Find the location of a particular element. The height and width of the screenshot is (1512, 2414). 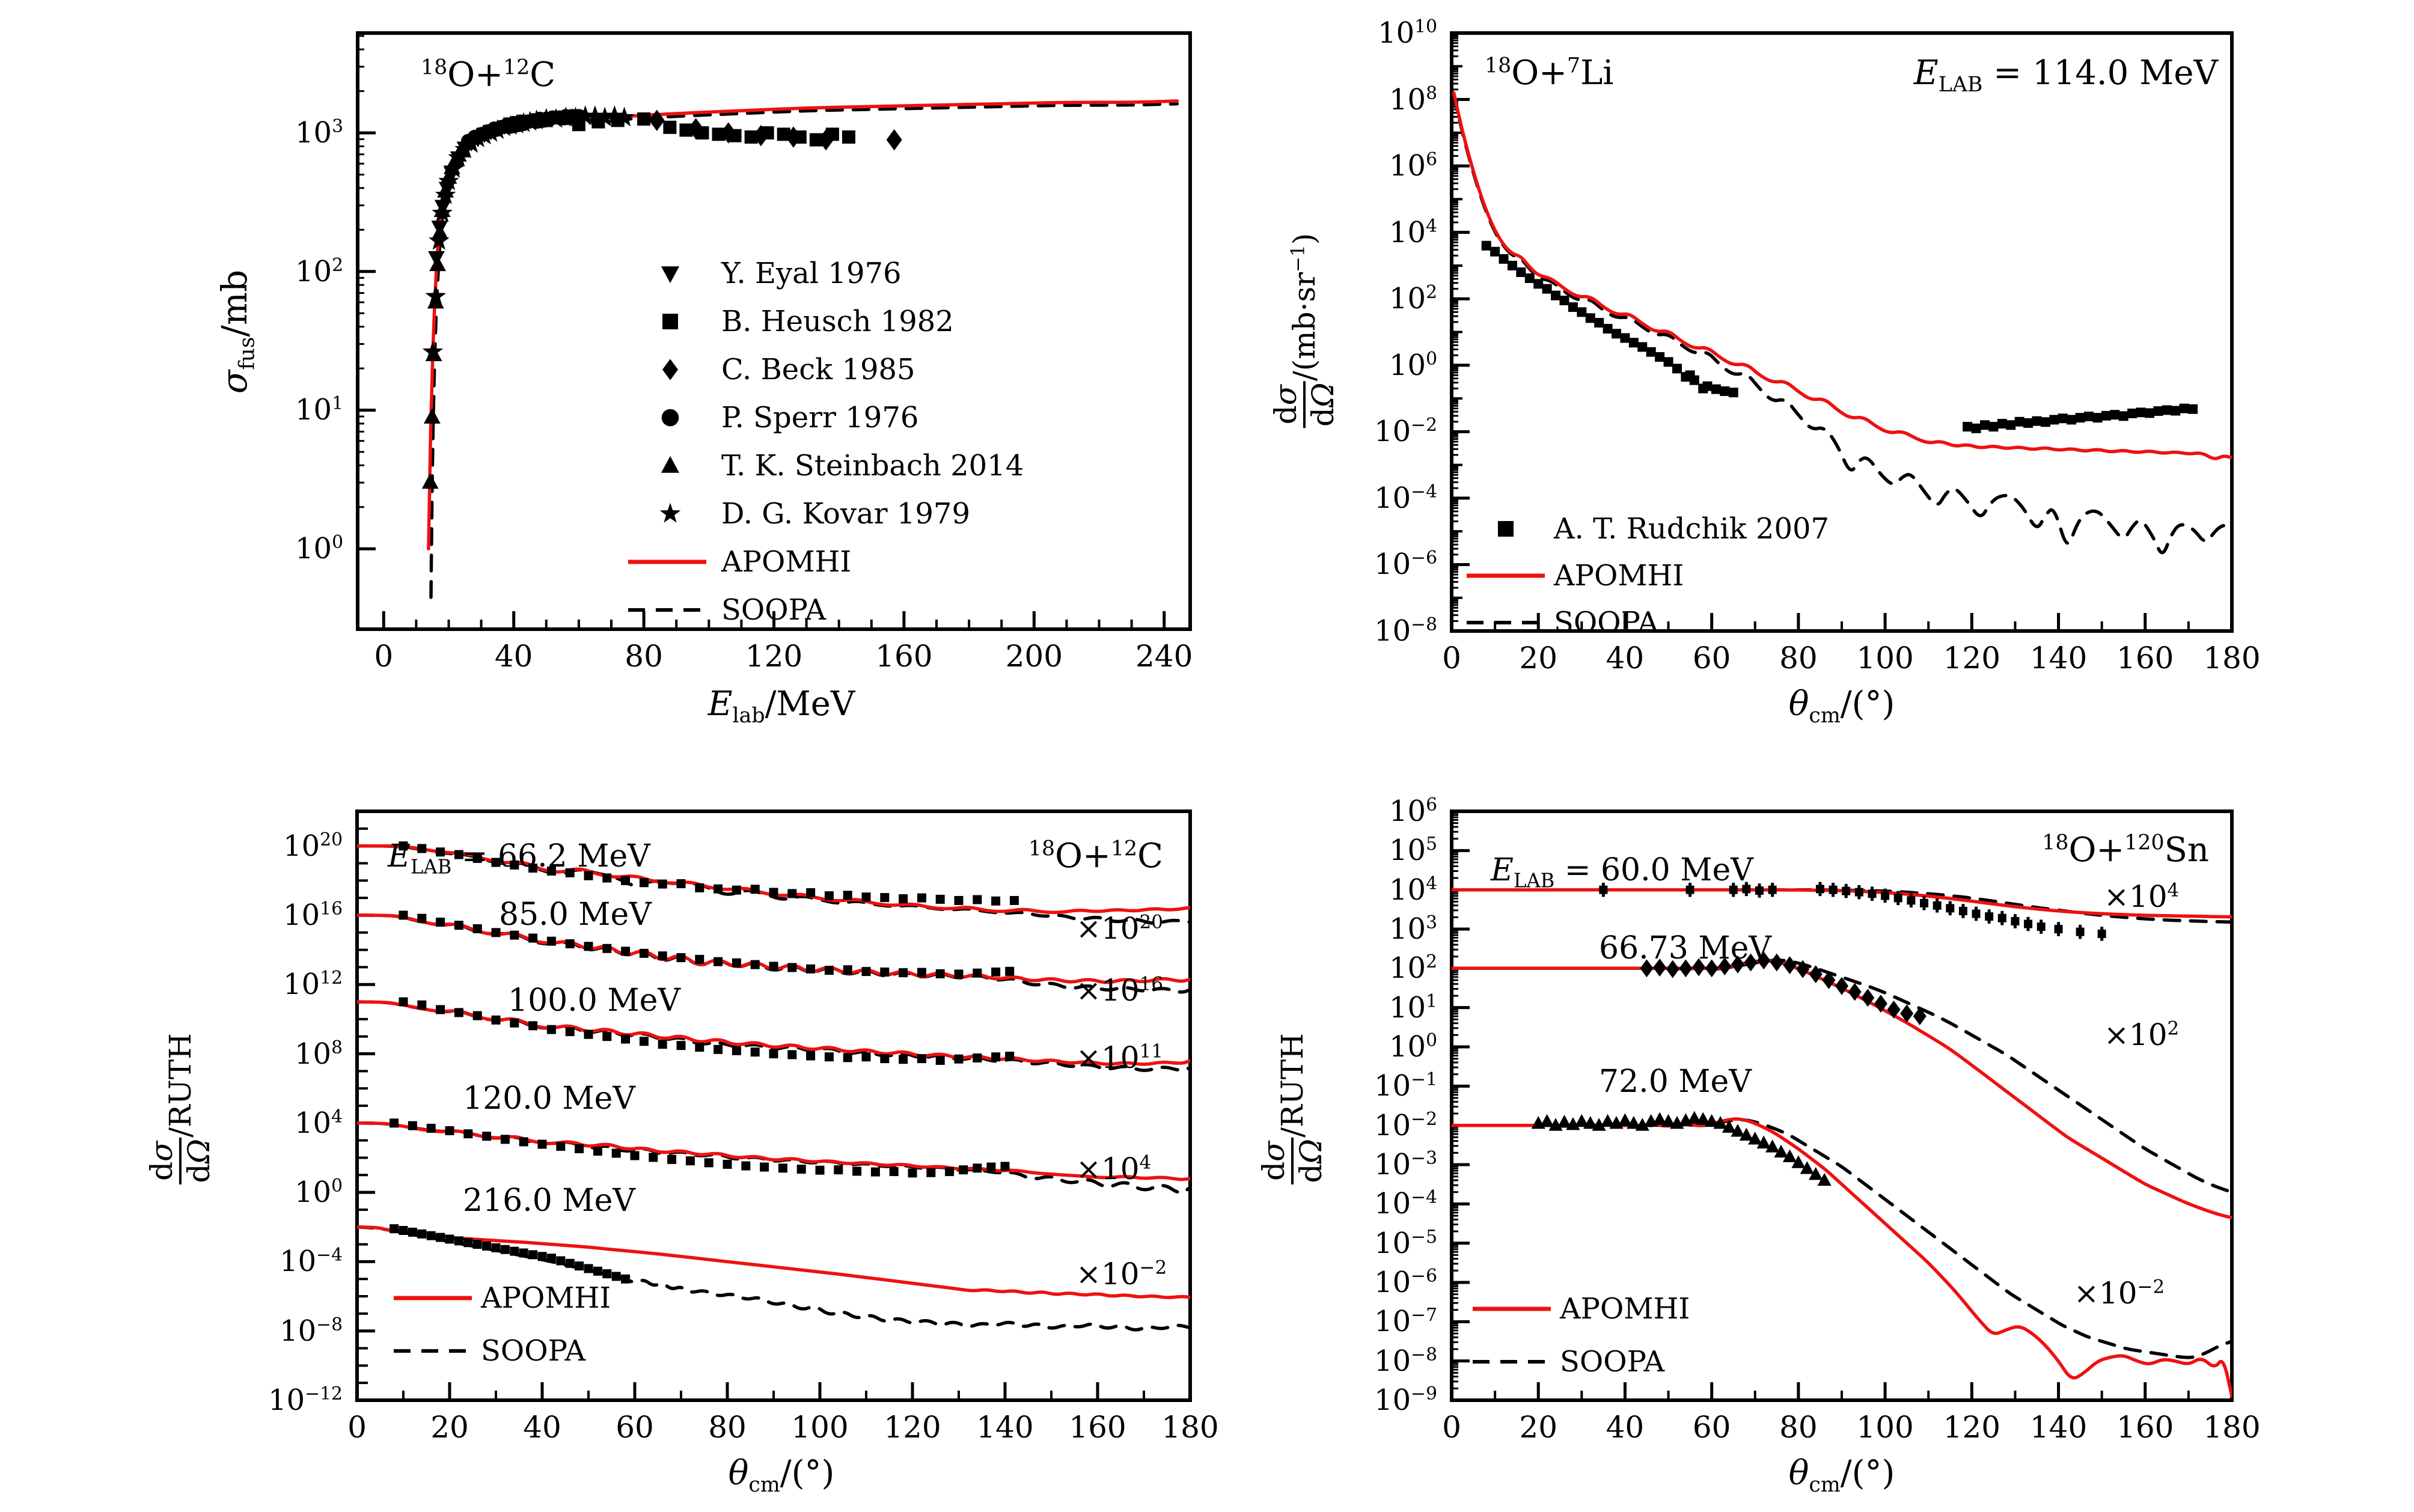

annotation: 18O+7Li is located at coordinates (1549, 73).